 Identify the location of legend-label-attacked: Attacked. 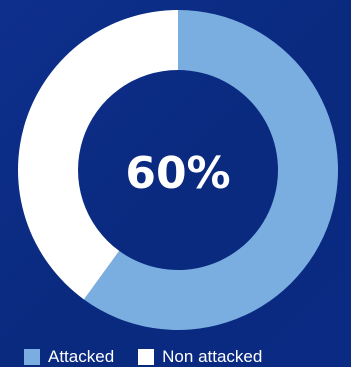
(81, 356).